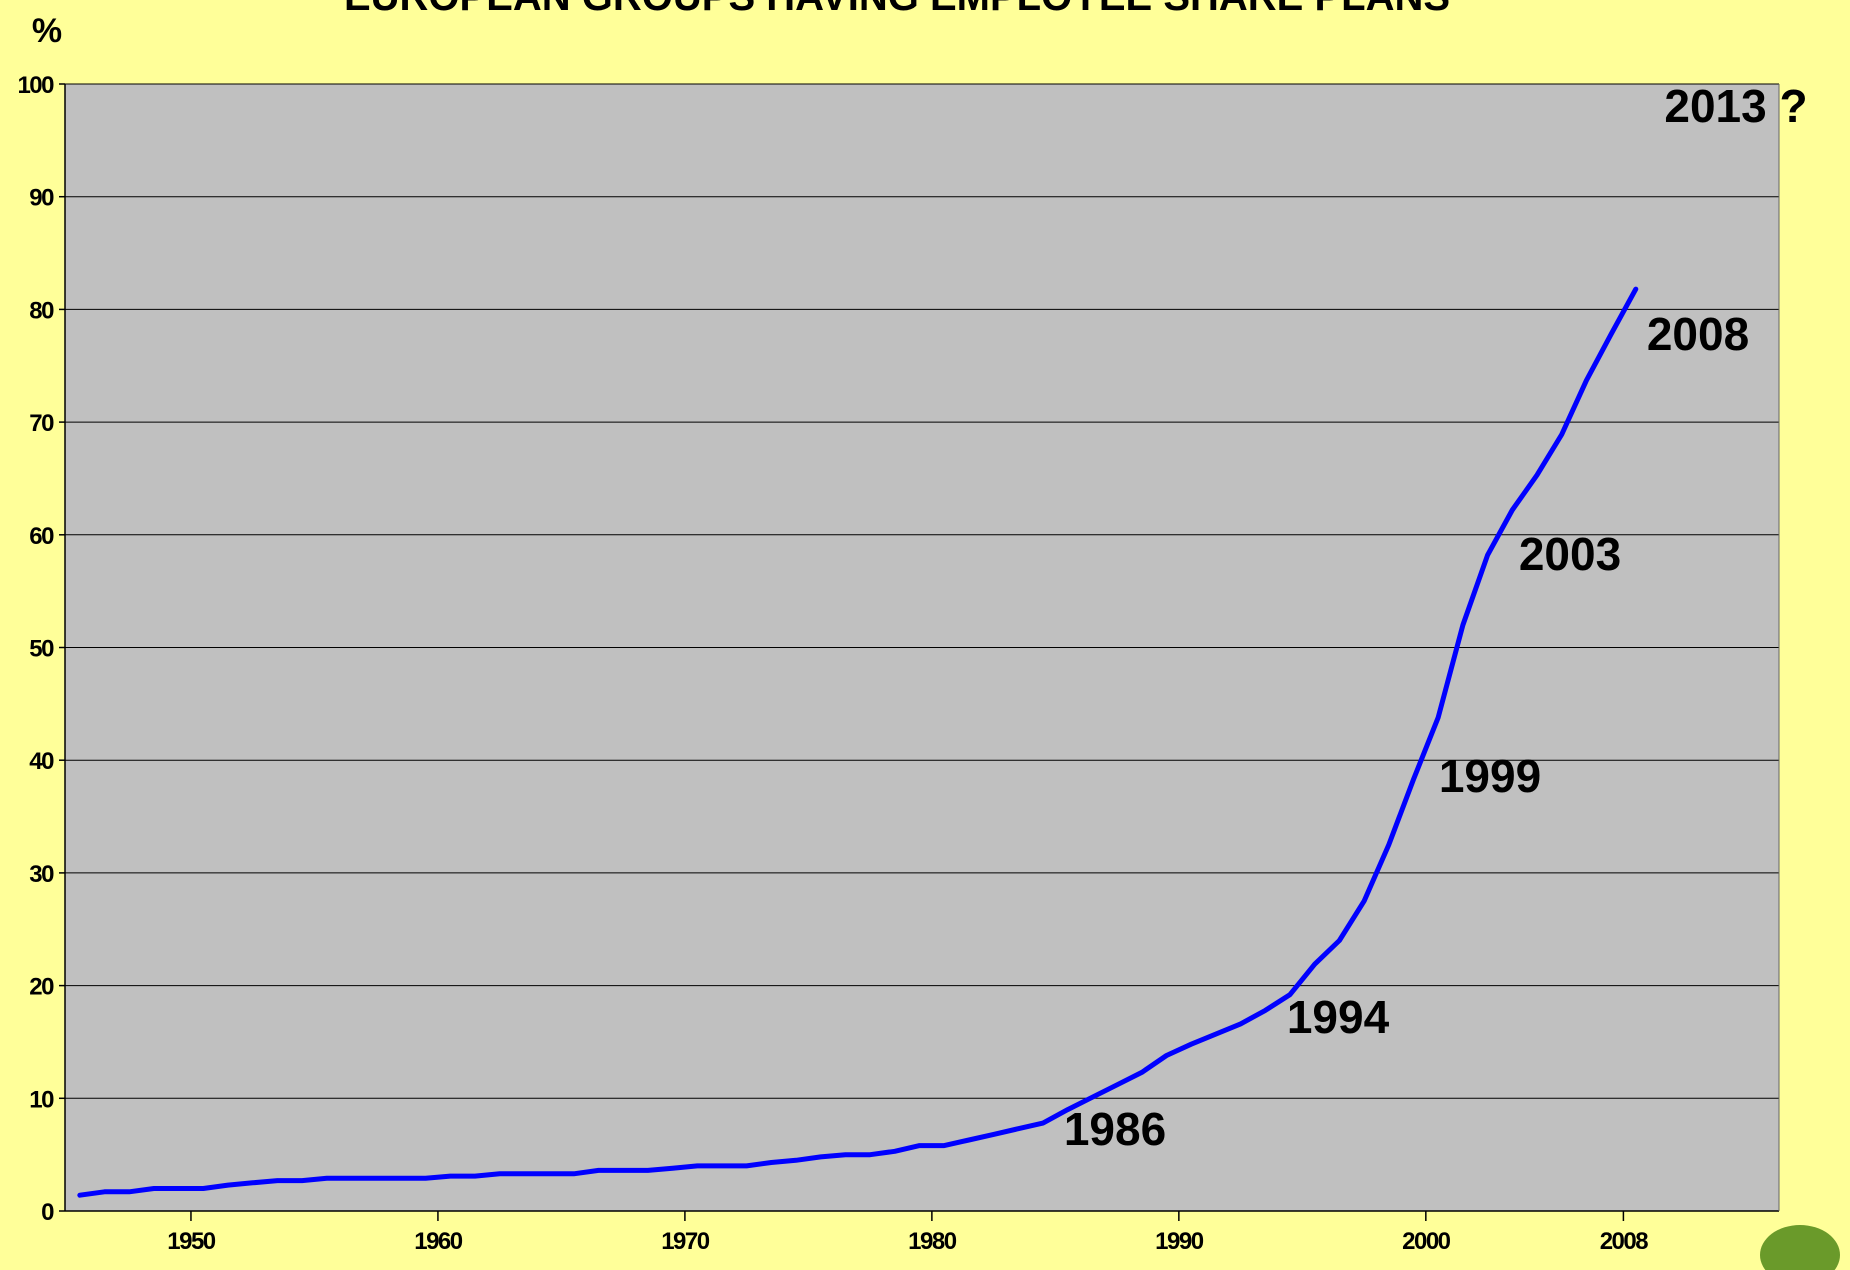 Image resolution: width=1850 pixels, height=1270 pixels. I want to click on annotation: 1986, so click(1115, 1129).